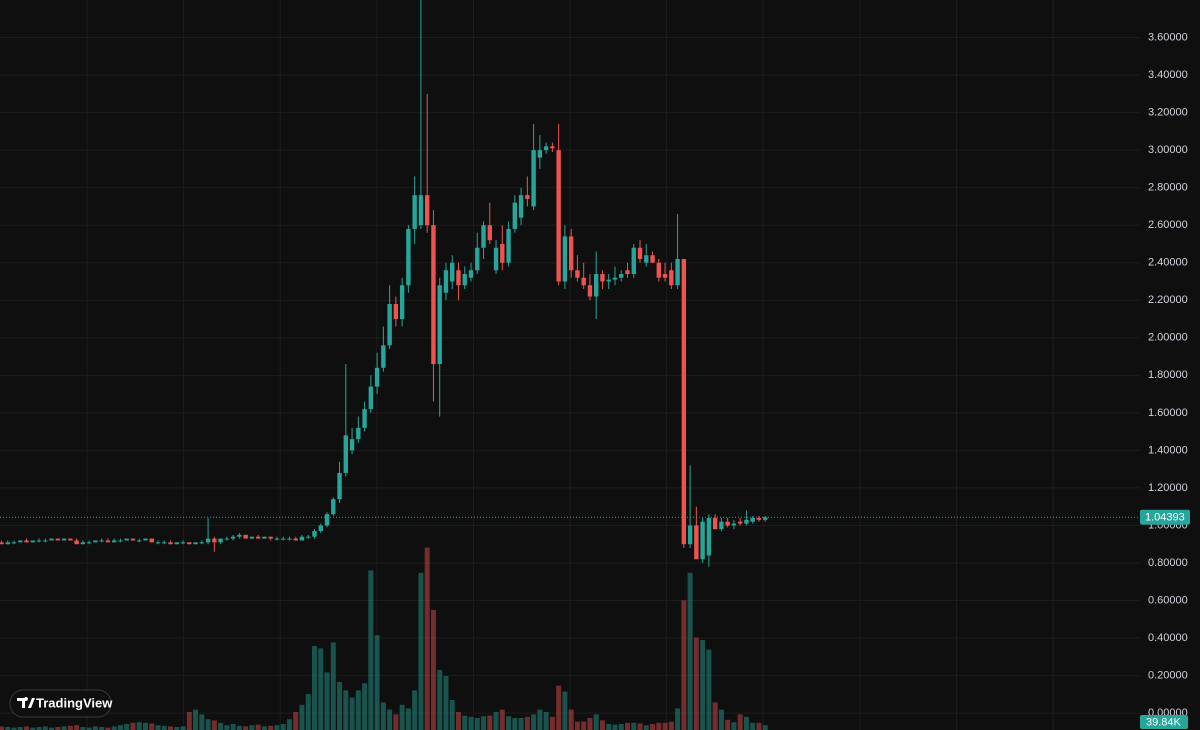 The height and width of the screenshot is (730, 1200). I want to click on last-price-label: 1.04393, so click(1165, 518).